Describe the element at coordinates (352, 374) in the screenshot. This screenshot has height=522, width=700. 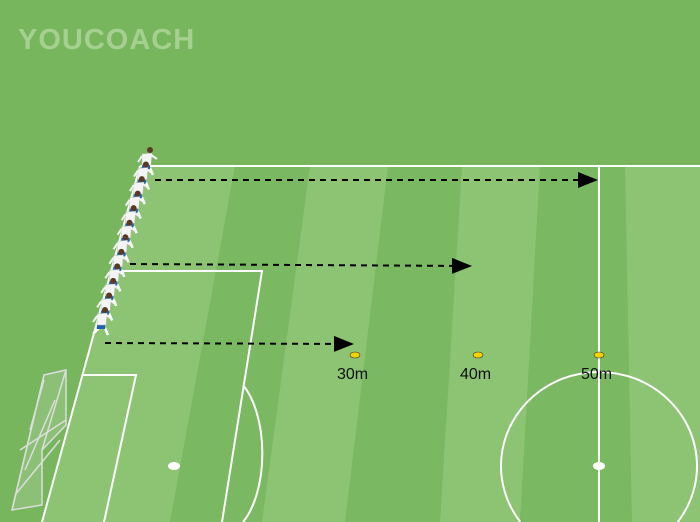
I see `distance-label: 30m` at that location.